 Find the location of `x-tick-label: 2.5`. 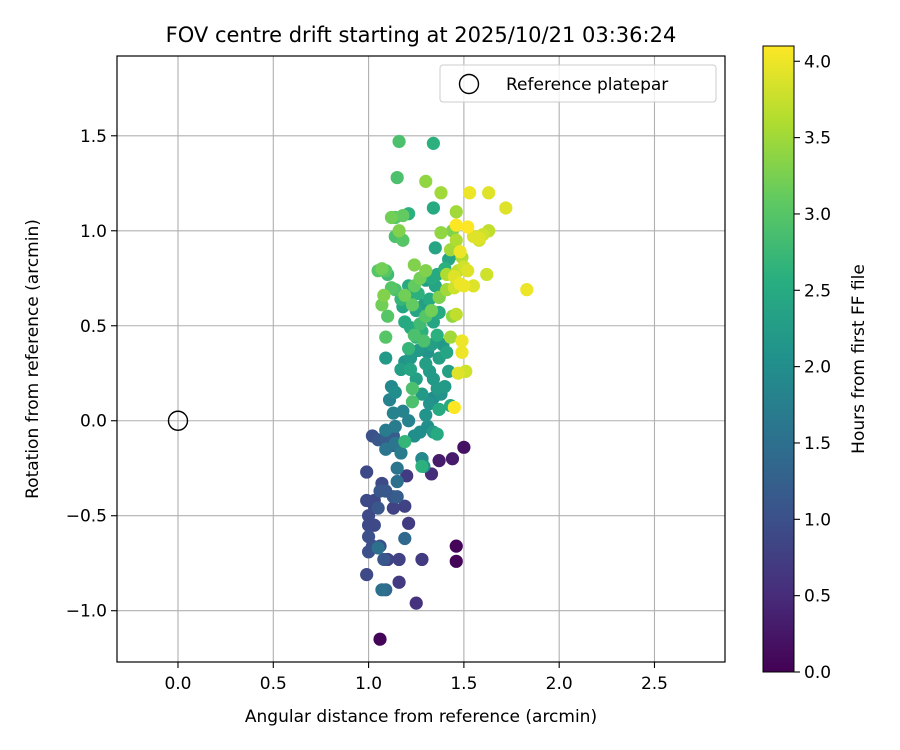

x-tick-label: 2.5 is located at coordinates (654, 684).